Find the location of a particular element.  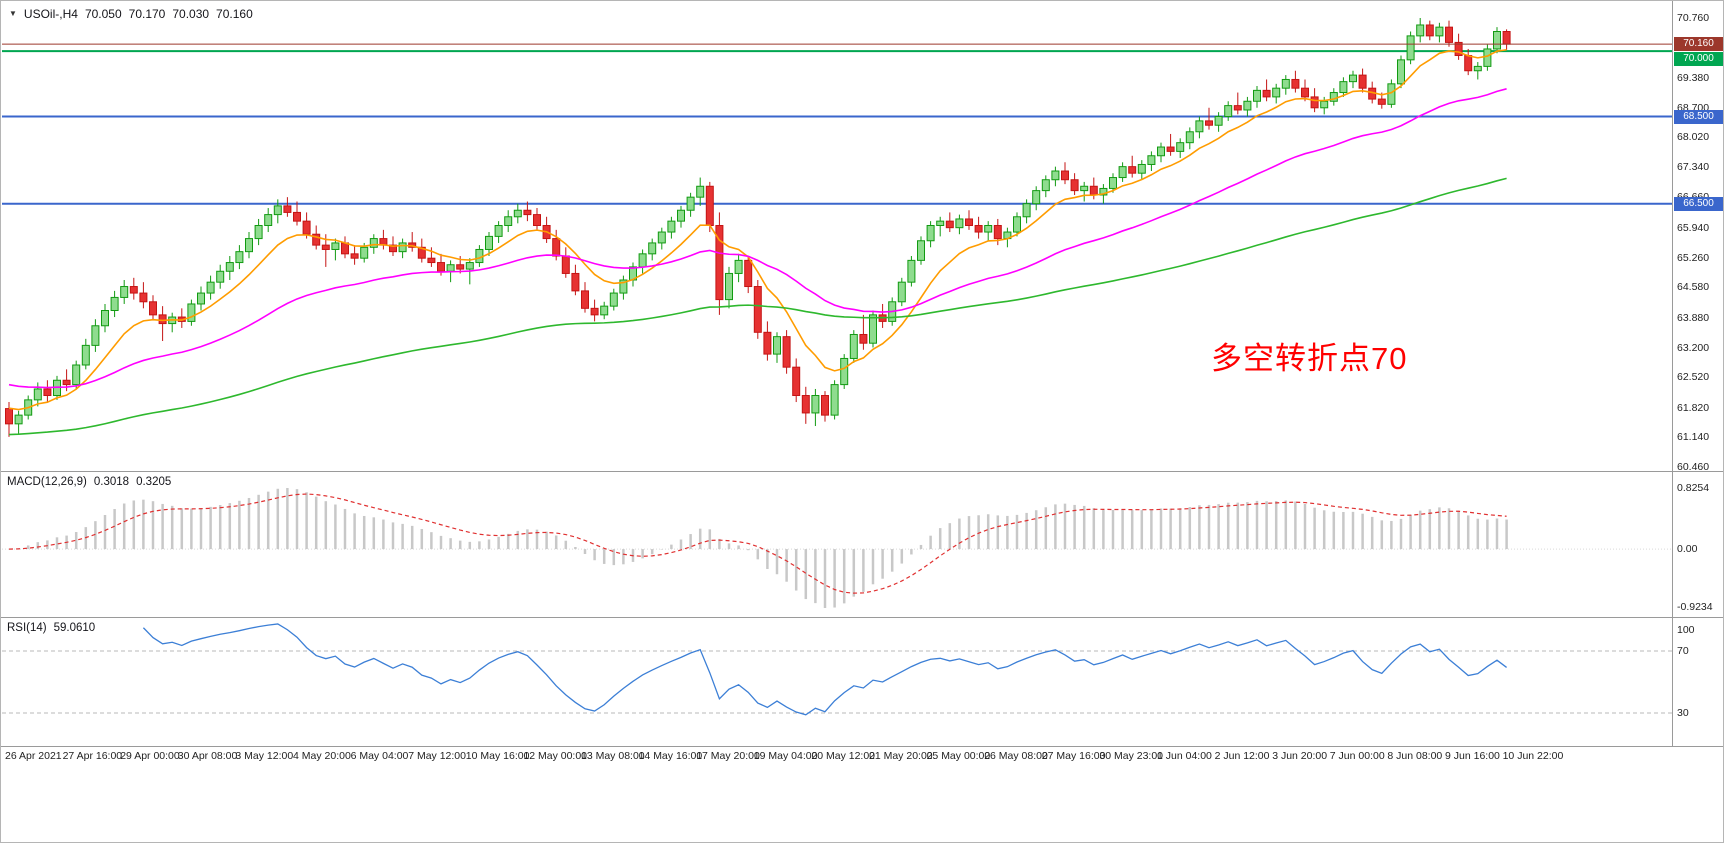

time-axis-label: 29 Apr 00:00 is located at coordinates (150, 756).